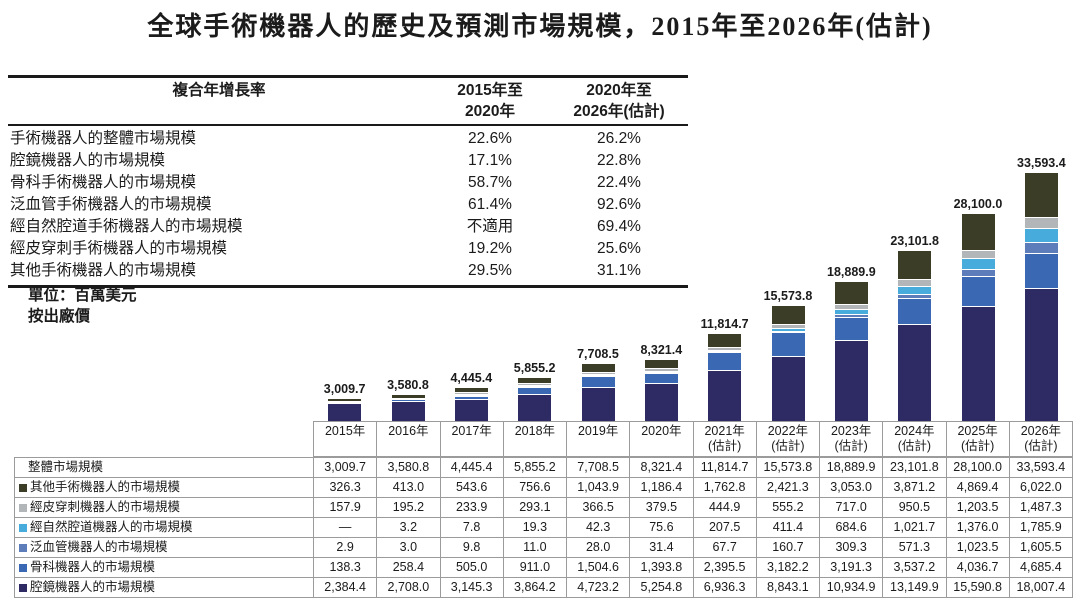 The width and height of the screenshot is (1080, 601). I want to click on bar-total-label: 3,580.8, so click(408, 384).